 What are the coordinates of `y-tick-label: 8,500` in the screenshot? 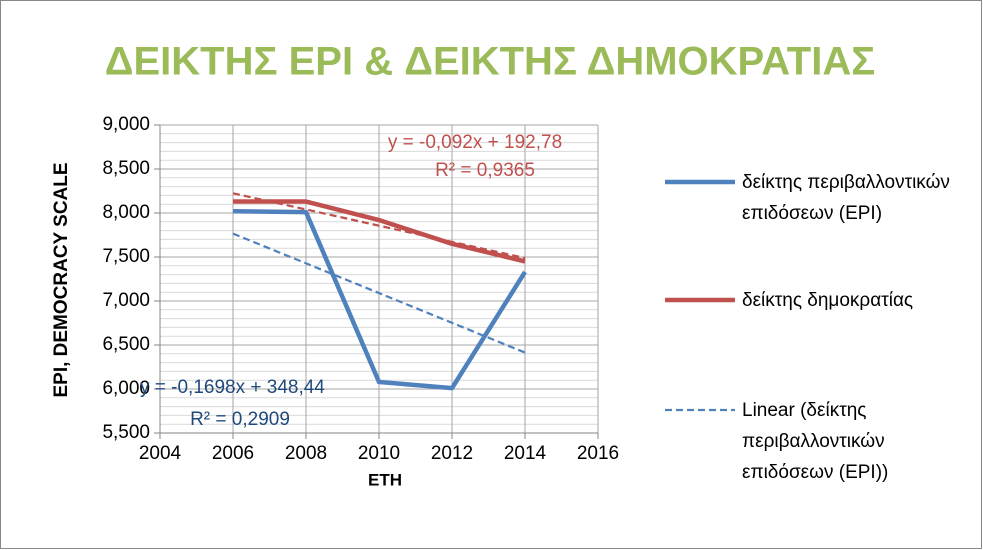 It's located at (126, 168).